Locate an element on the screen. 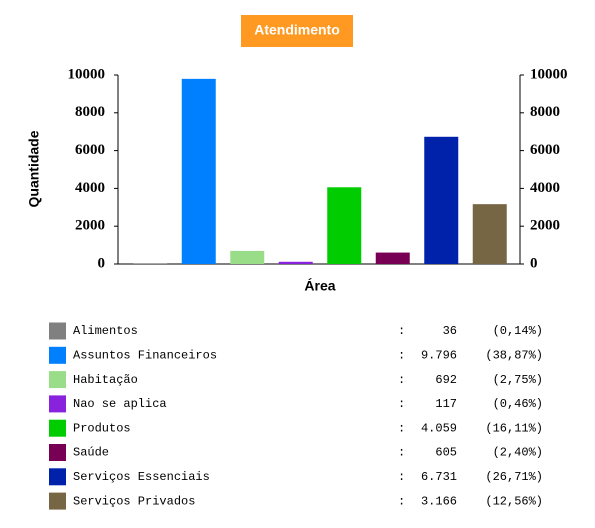 This screenshot has width=595, height=528. legend-value: 4.059 is located at coordinates (439, 428).